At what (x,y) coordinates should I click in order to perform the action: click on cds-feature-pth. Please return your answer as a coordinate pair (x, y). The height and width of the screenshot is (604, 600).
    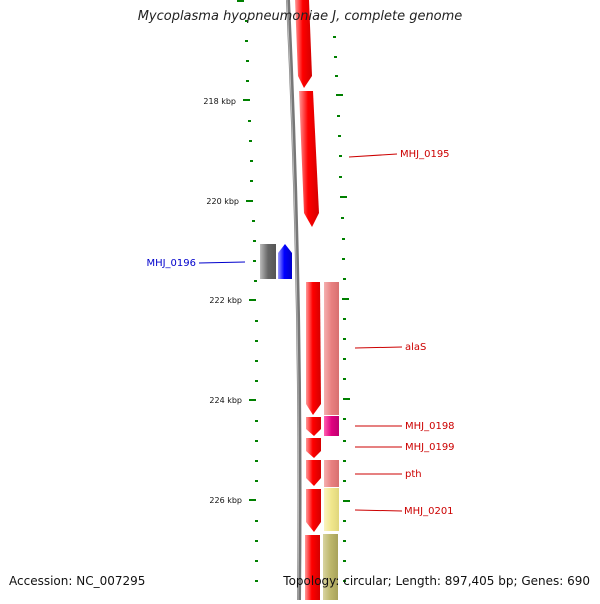
    Looking at the image, I should click on (313, 473).